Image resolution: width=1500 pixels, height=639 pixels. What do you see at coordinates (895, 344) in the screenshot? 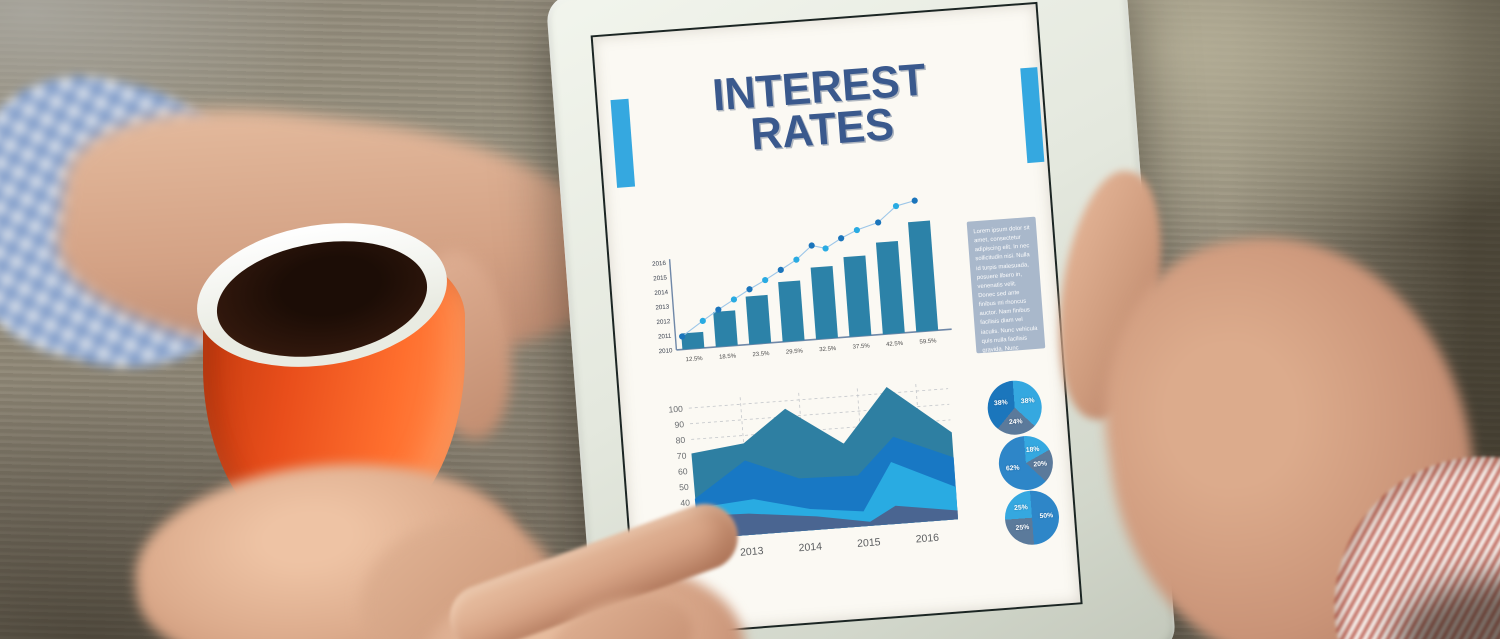
I see `bar-x-label: 42.5%` at bounding box center [895, 344].